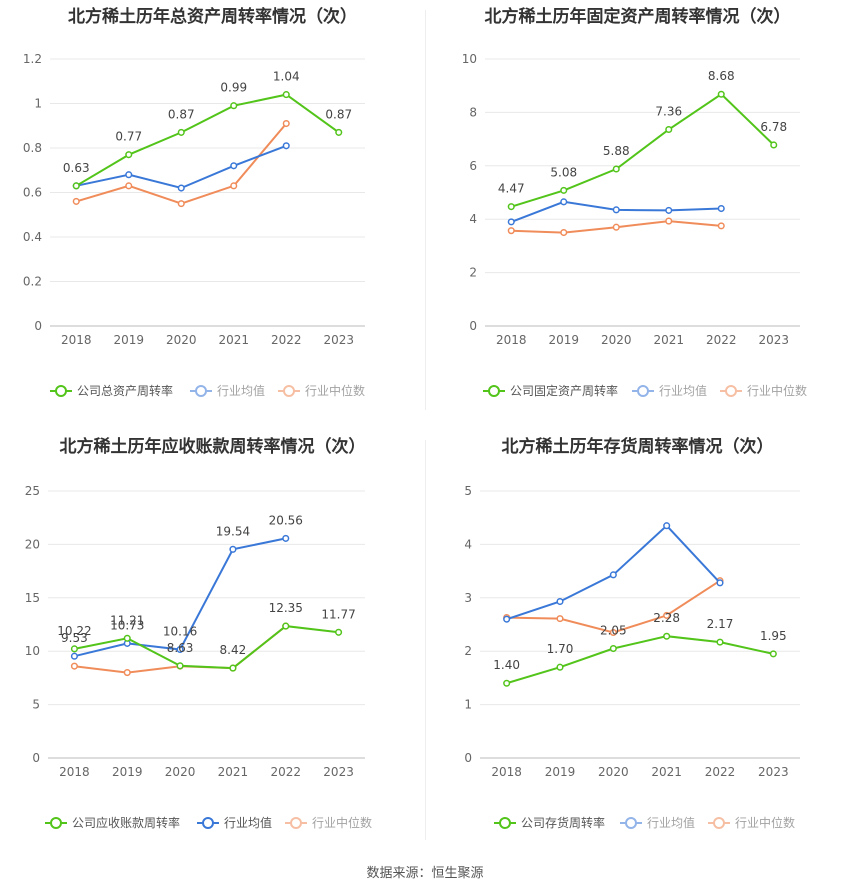 Image resolution: width=850 pixels, height=891 pixels. I want to click on data-label: 1.04, so click(286, 77).